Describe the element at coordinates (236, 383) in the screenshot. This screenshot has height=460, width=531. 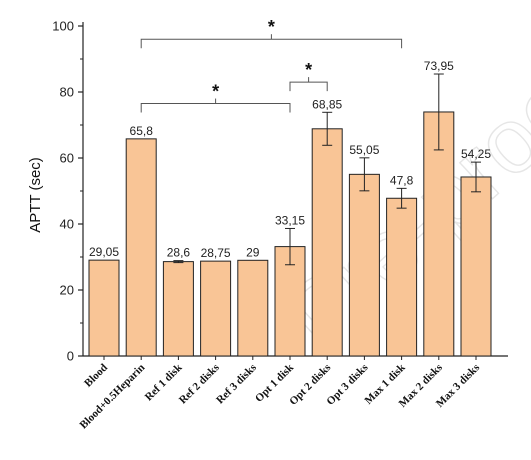
I see `x-tick-label: Ref 3 disks` at that location.